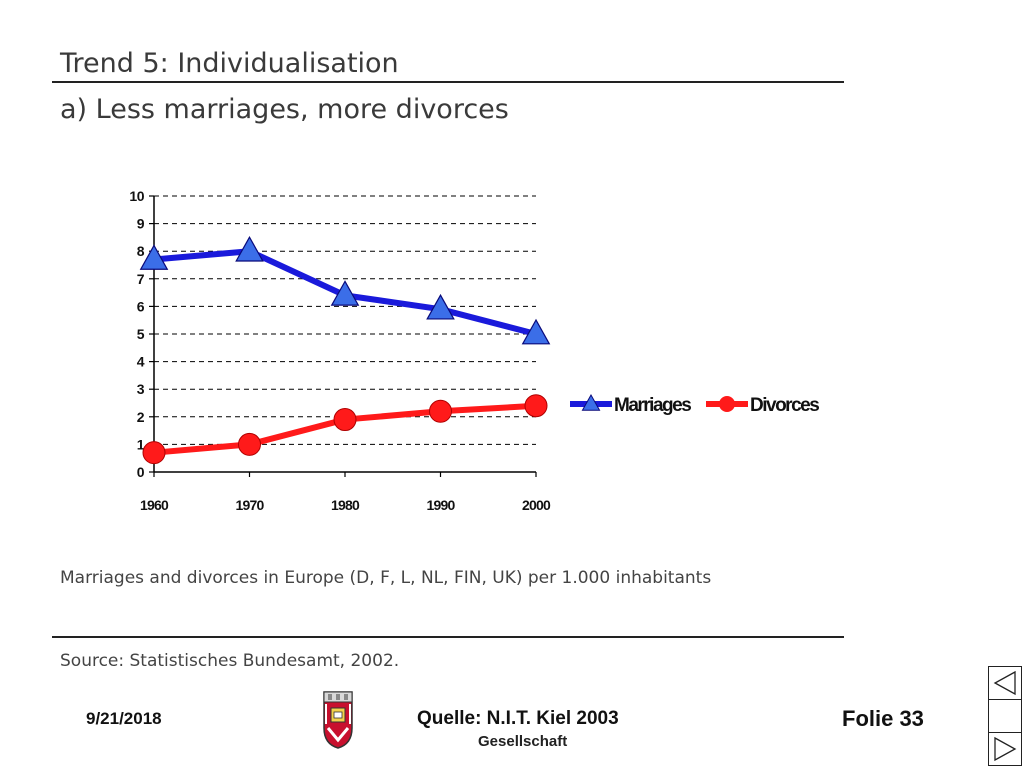 Image resolution: width=1024 pixels, height=769 pixels. I want to click on slide-navigation, so click(1005, 716).